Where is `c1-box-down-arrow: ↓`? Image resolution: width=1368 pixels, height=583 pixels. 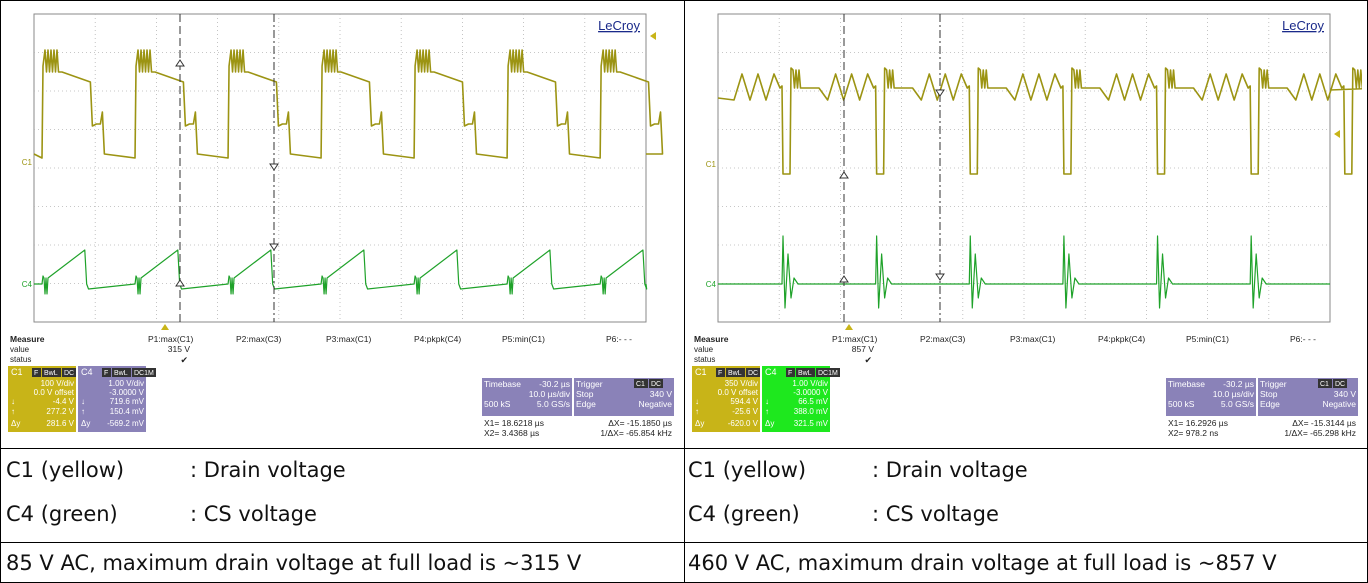
c1-box-down-arrow: ↓ is located at coordinates (13, 401).